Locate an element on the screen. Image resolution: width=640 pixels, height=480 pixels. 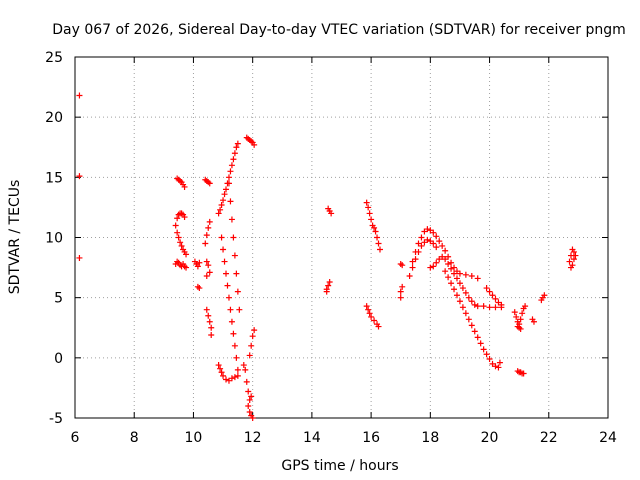
series-arc_10.5_low is located at coordinates (209, 322).